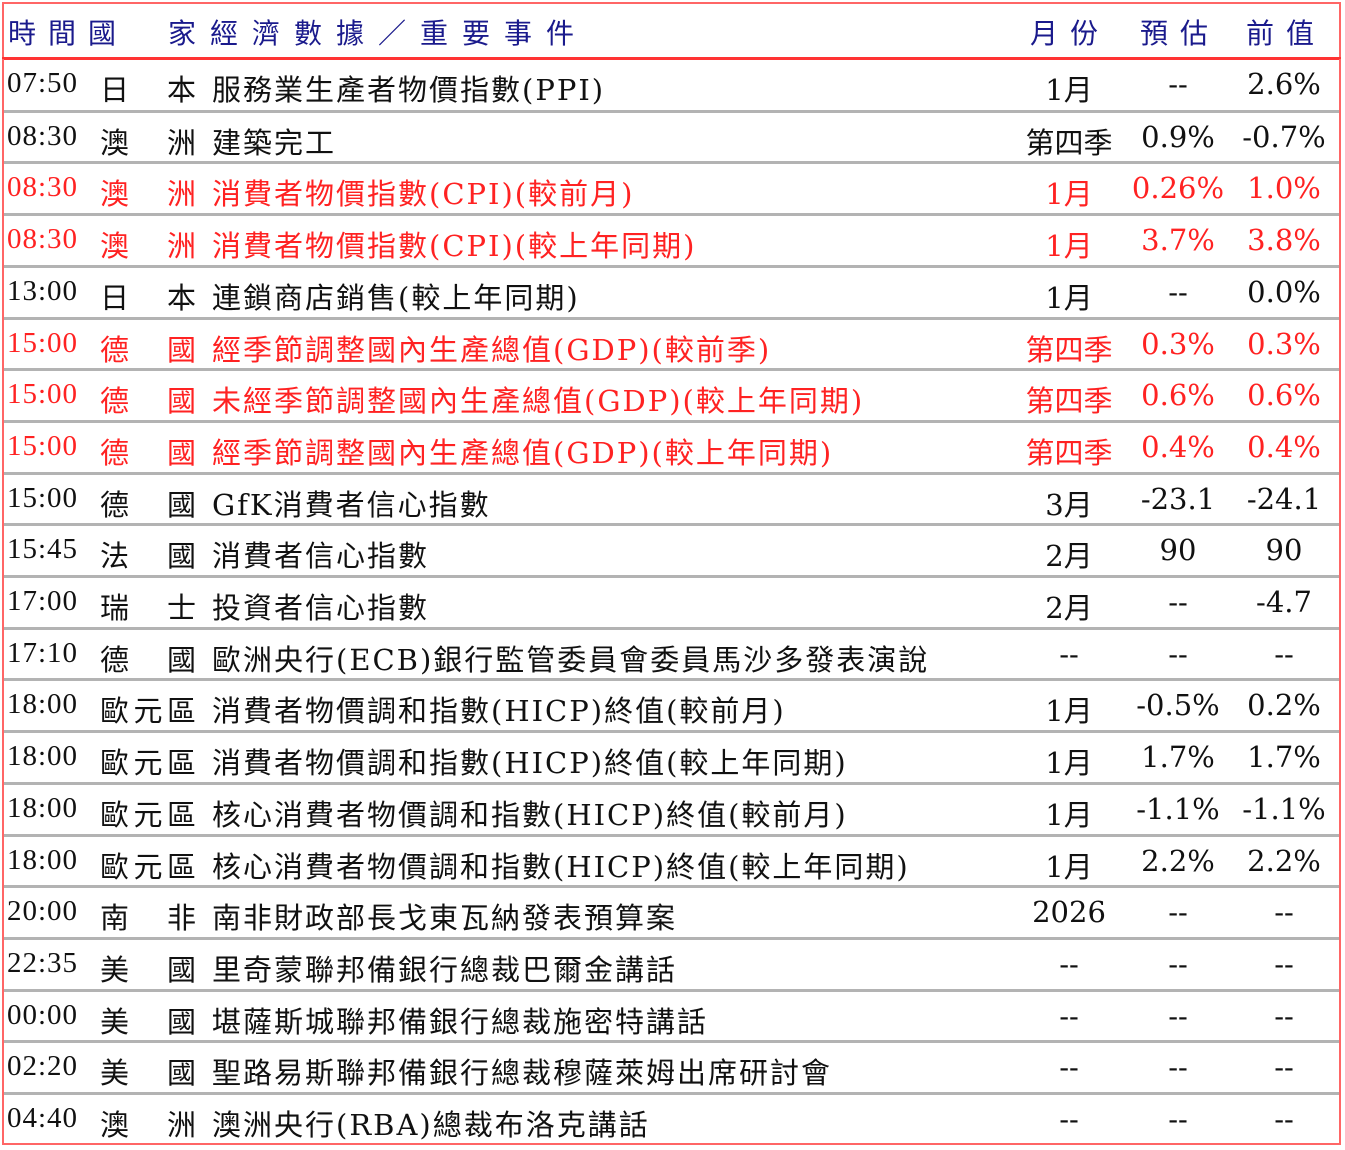 This screenshot has width=1345, height=1150. What do you see at coordinates (671, 962) in the screenshot?
I see `table-row: 22:35 美國 里奇蒙聯邦備銀行總裁巴爾金講話 -- -- --` at bounding box center [671, 962].